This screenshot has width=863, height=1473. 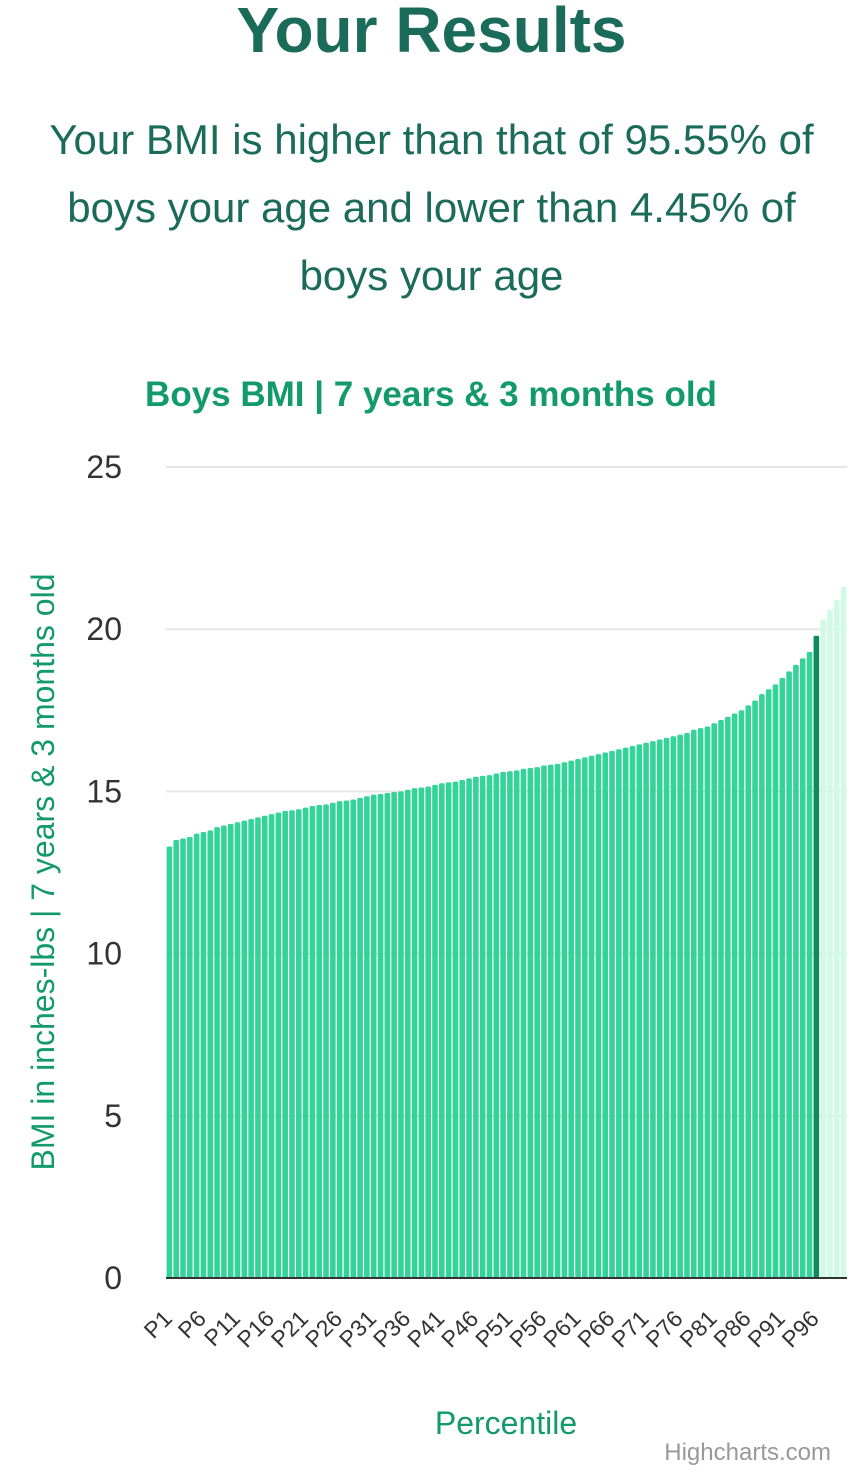 What do you see at coordinates (816, 956) in the screenshot?
I see `bar-highlight` at bounding box center [816, 956].